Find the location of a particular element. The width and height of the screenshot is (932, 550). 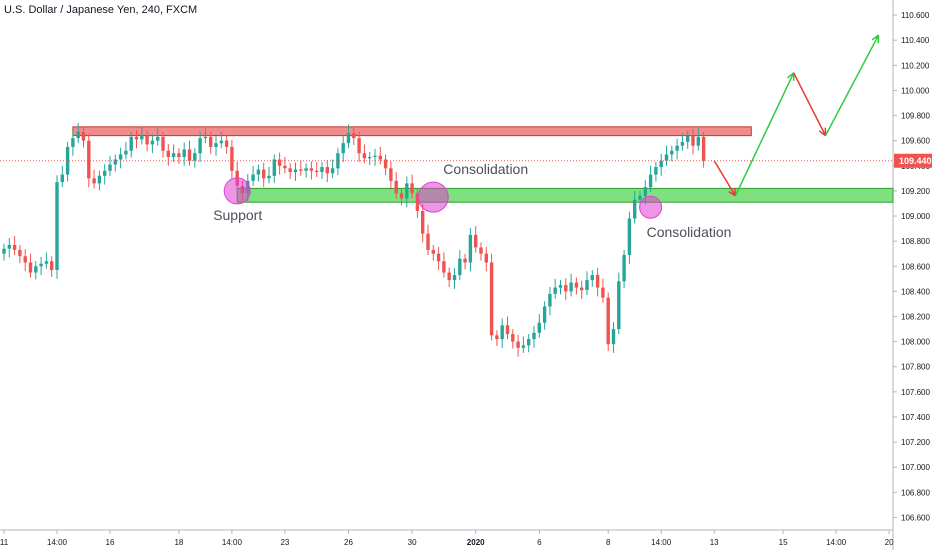

time-tick-label: 26 is located at coordinates (348, 542).